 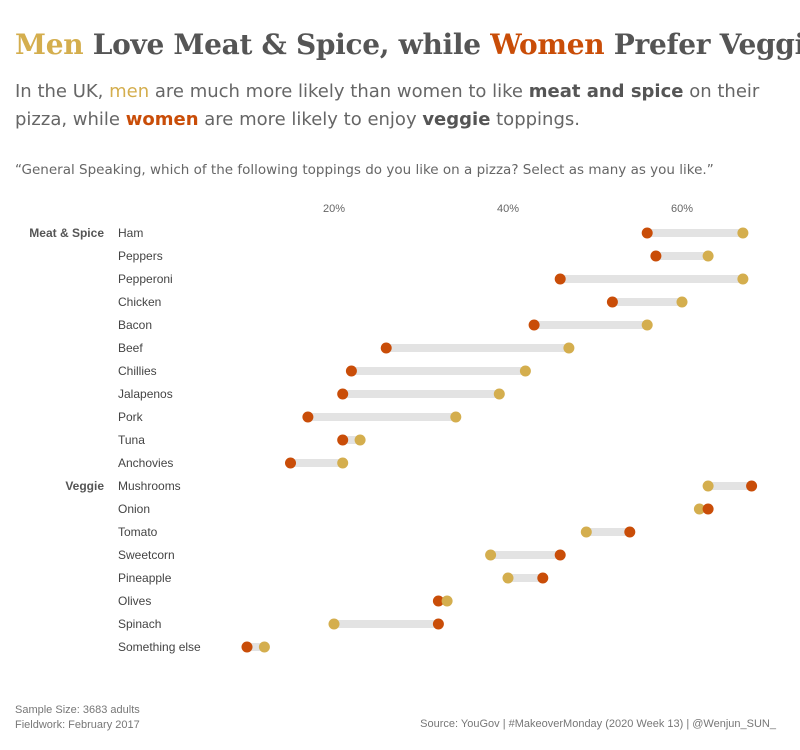 What do you see at coordinates (140, 256) in the screenshot?
I see `category-label: Peppers` at bounding box center [140, 256].